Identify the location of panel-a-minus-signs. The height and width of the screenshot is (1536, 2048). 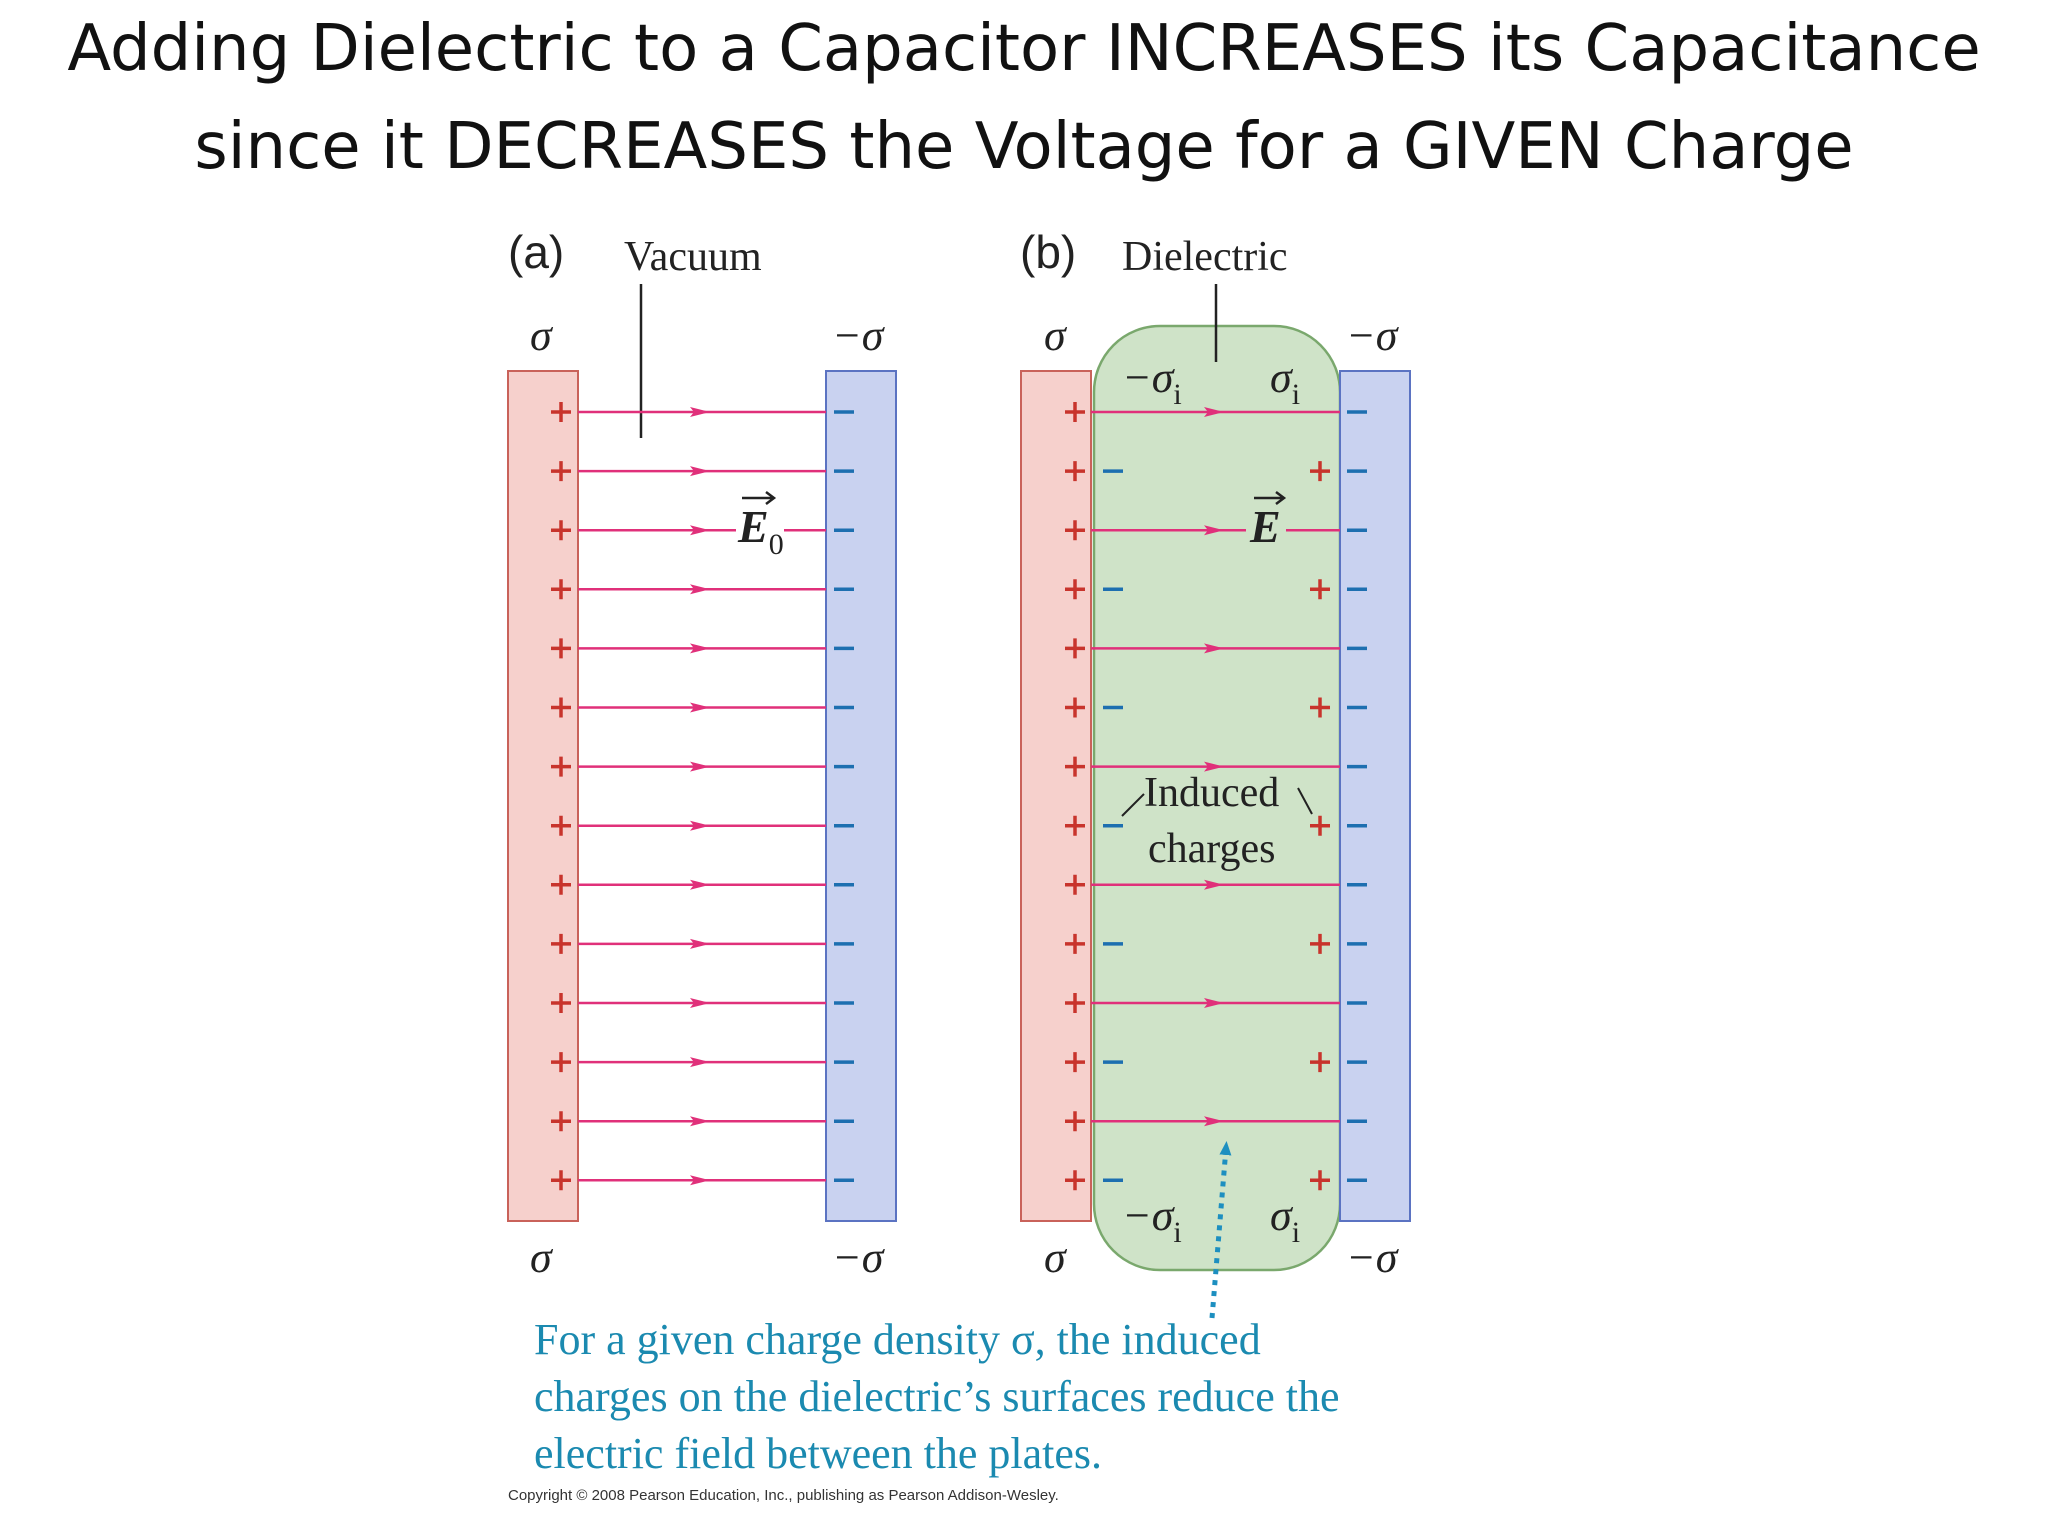
(844, 796).